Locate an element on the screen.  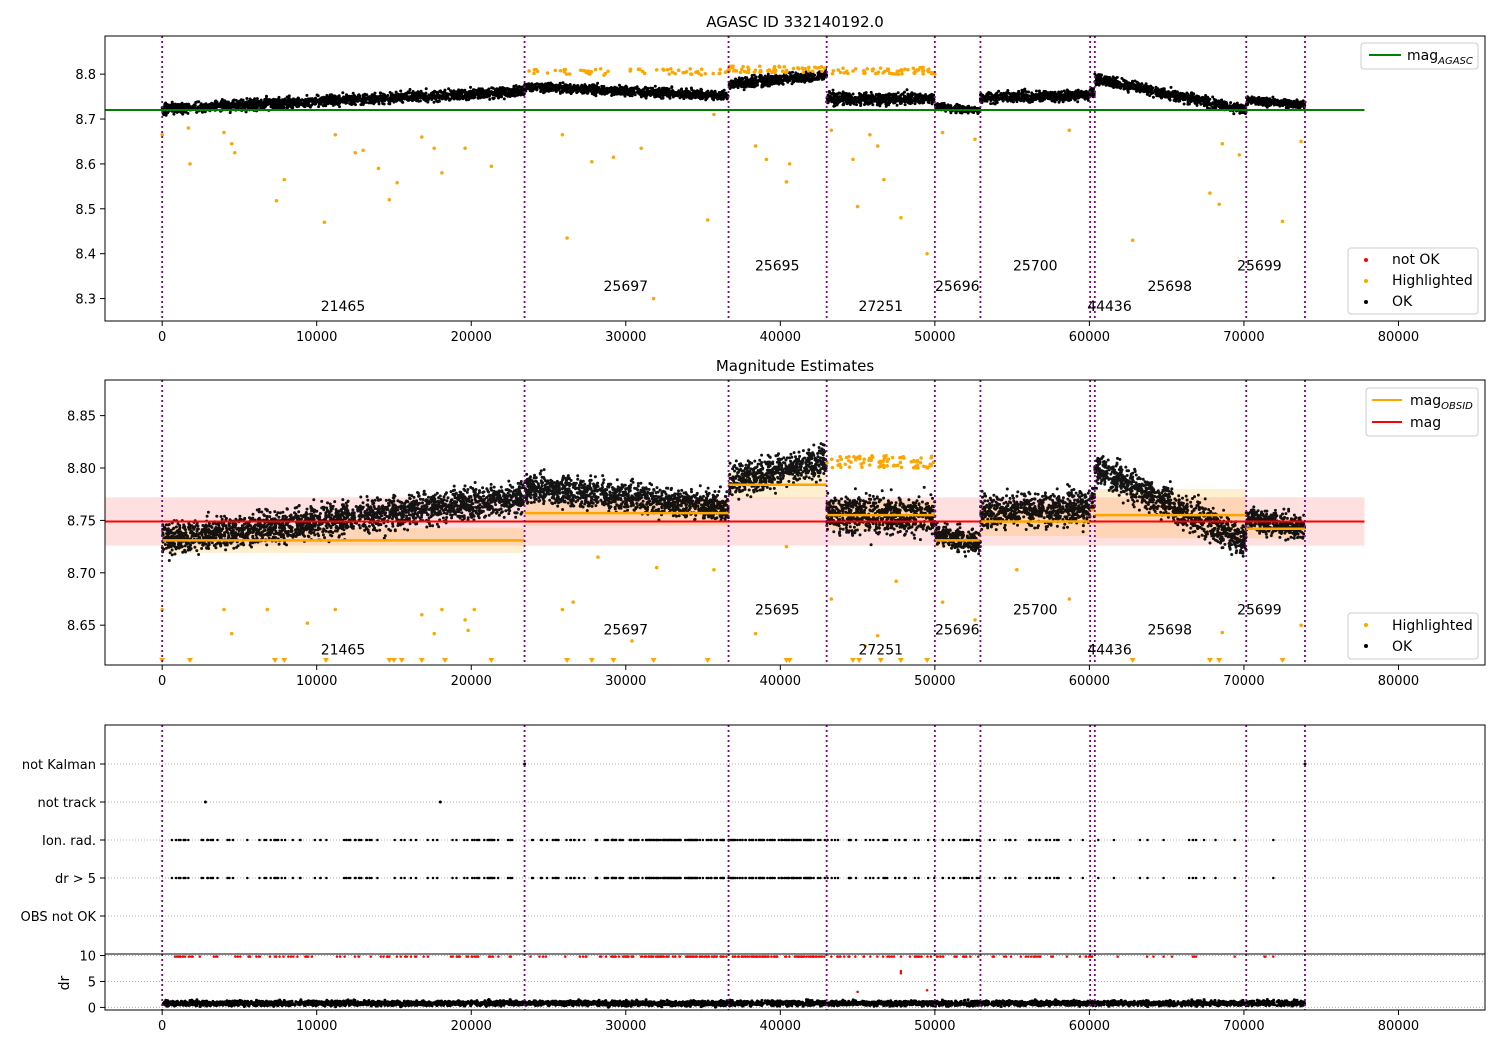
y-tick-label: 8.75 is located at coordinates (81, 521).